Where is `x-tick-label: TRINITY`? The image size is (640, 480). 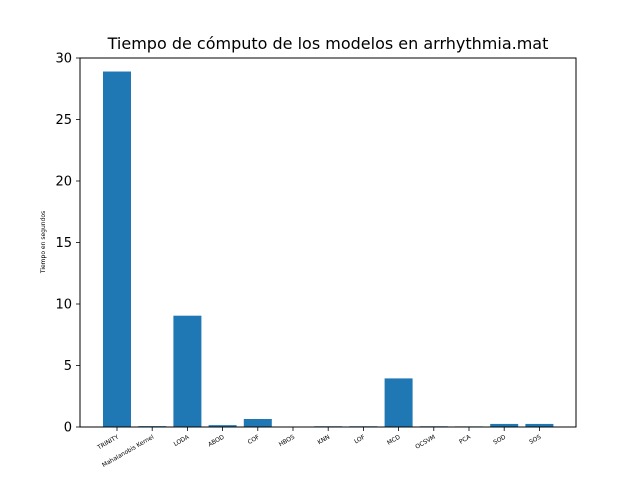
x-tick-label: TRINITY is located at coordinates (108, 443).